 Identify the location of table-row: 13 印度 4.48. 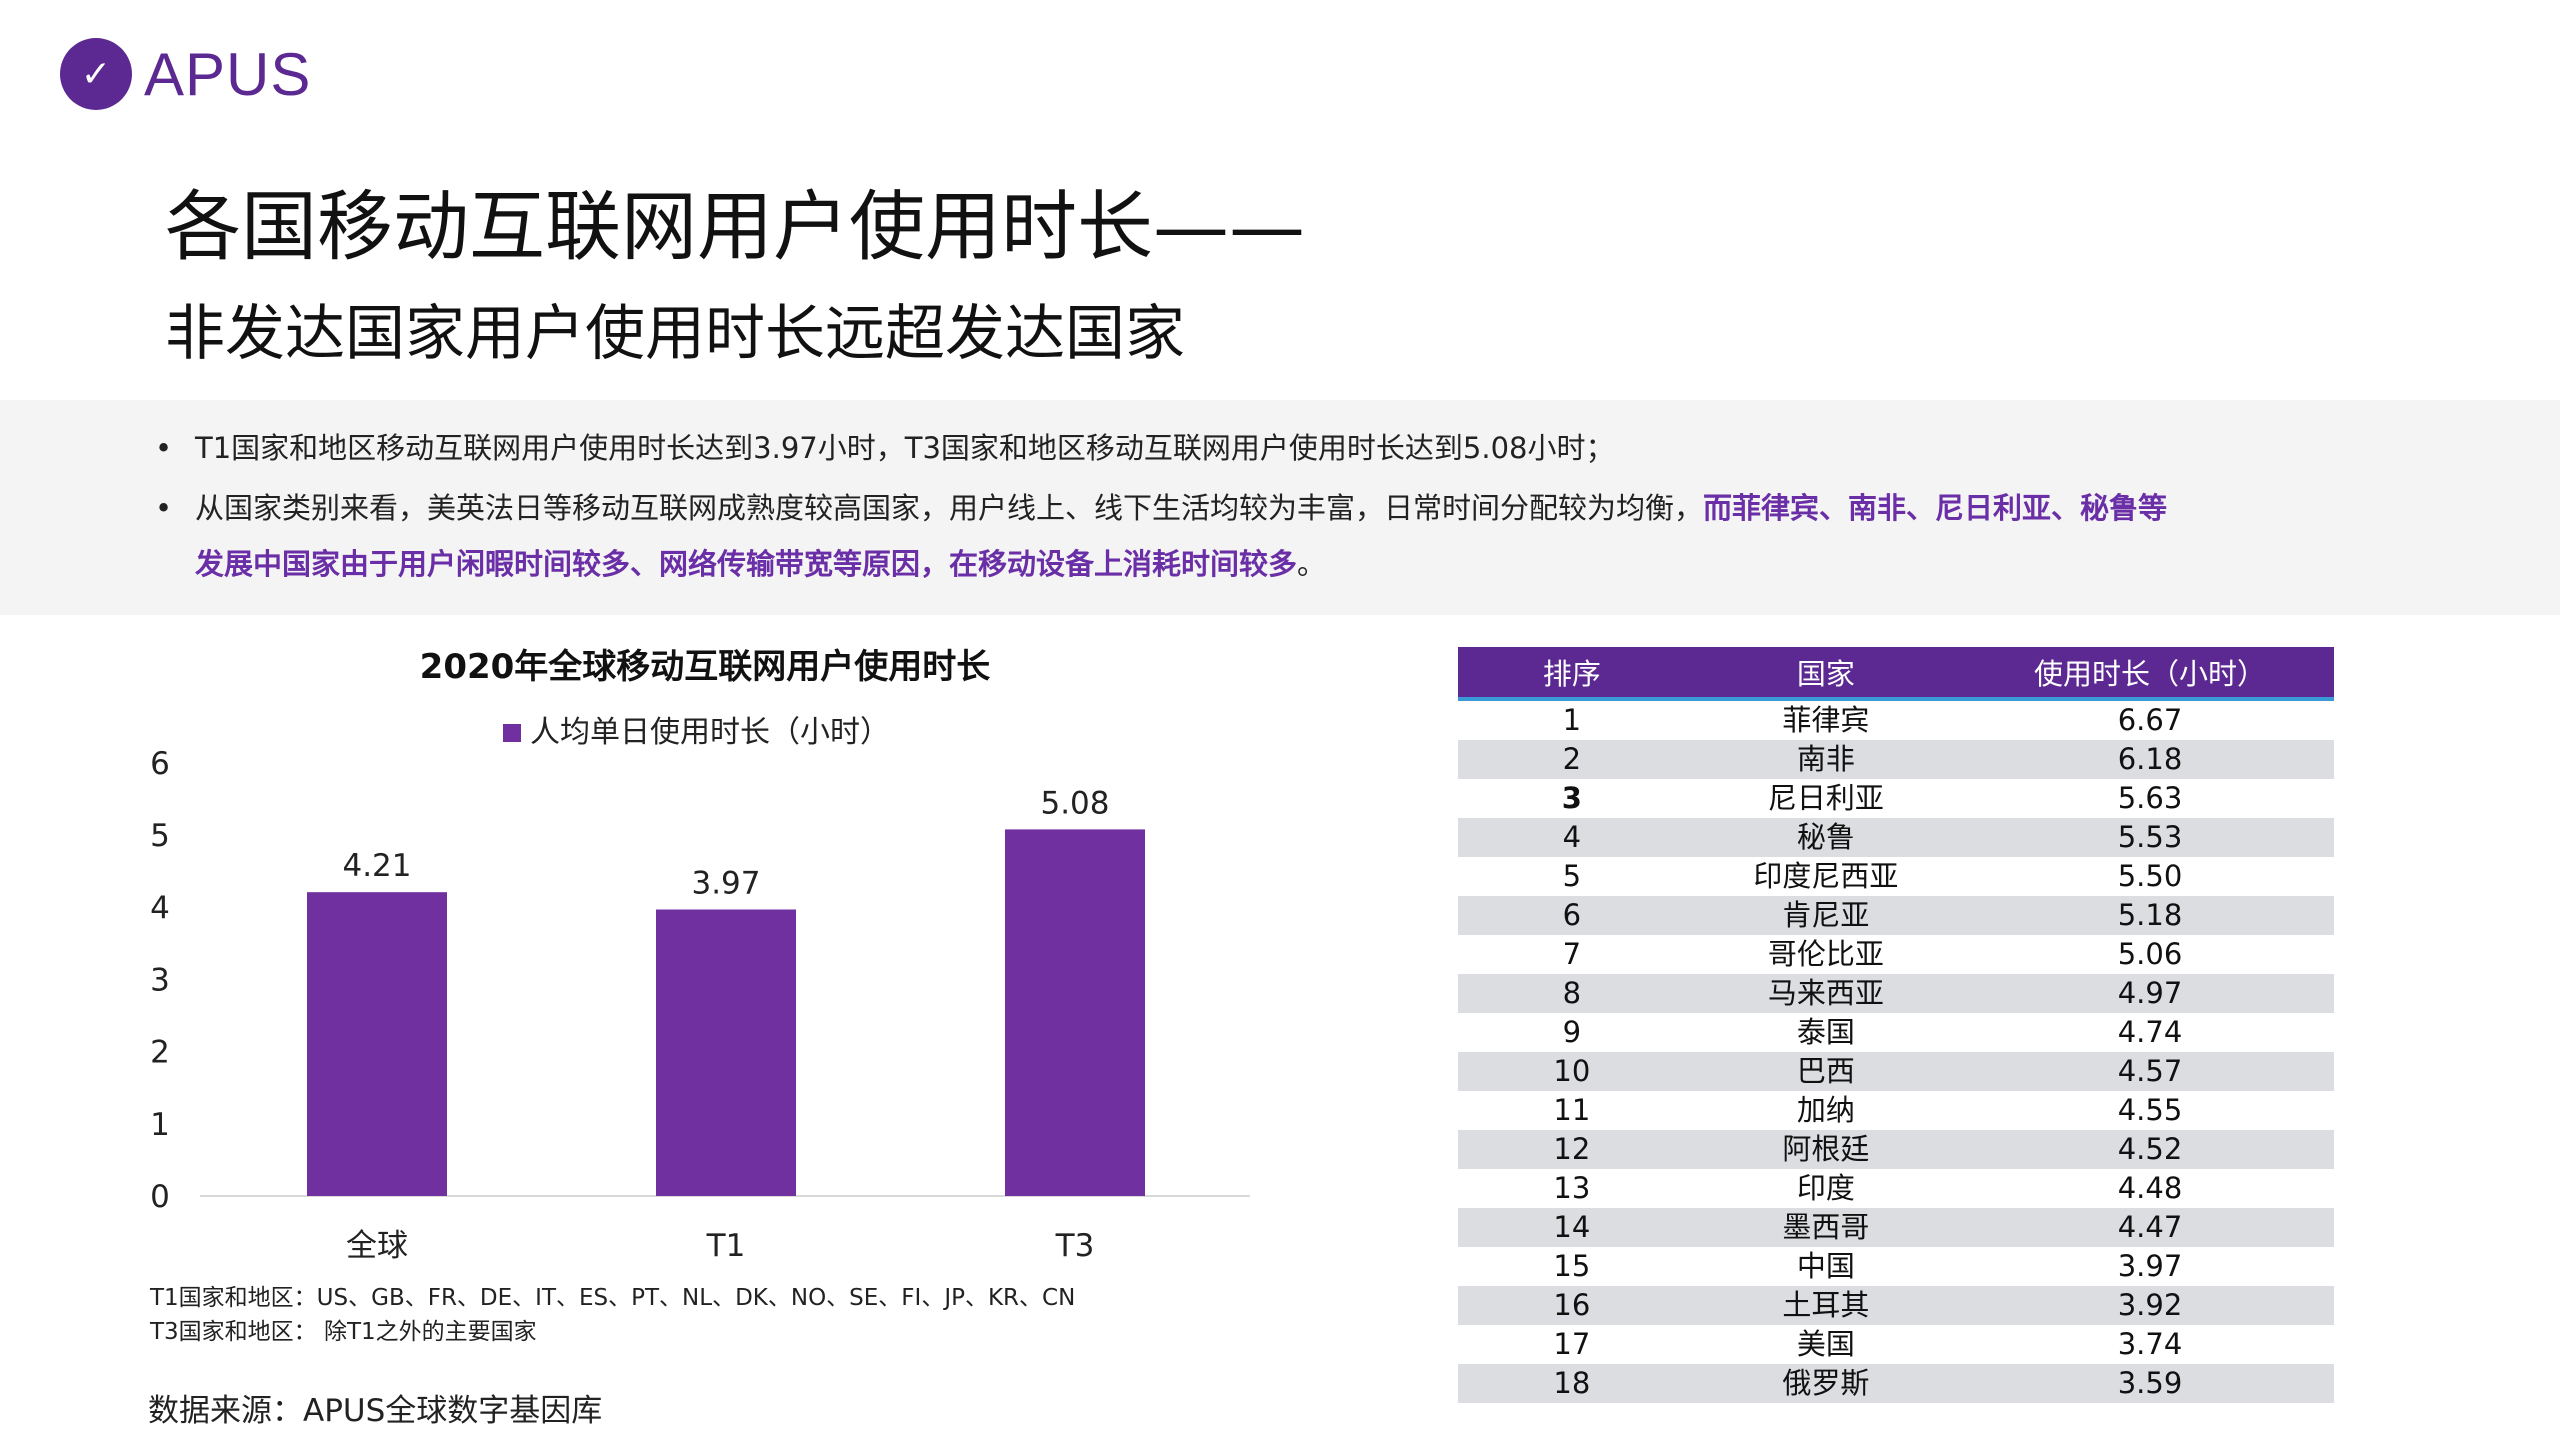
(1896, 1188).